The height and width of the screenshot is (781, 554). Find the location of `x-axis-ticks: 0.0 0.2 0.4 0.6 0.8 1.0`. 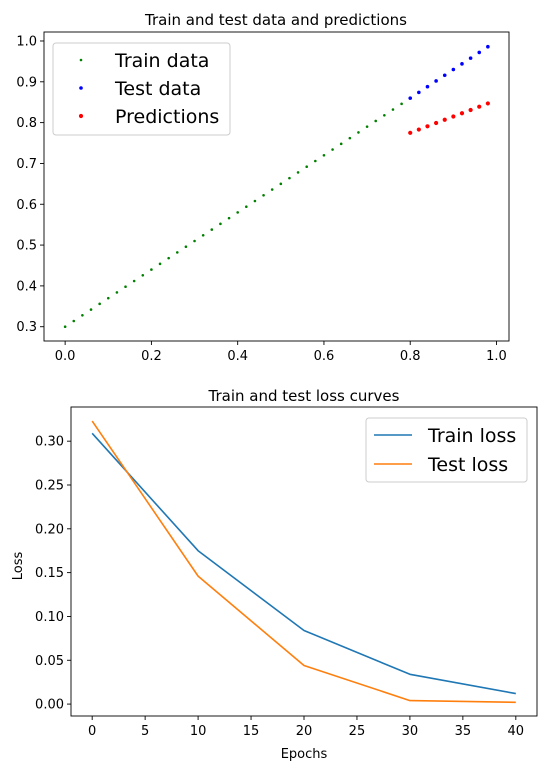

x-axis-ticks: 0.0 0.2 0.4 0.6 0.8 1.0 is located at coordinates (281, 352).